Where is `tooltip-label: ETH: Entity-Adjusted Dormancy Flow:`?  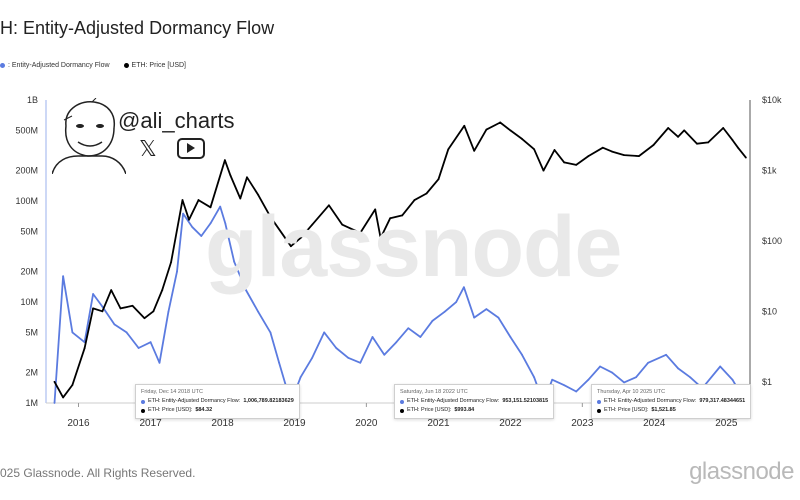
tooltip-label: ETH: Entity-Adjusted Dormancy Flow: is located at coordinates (453, 401).